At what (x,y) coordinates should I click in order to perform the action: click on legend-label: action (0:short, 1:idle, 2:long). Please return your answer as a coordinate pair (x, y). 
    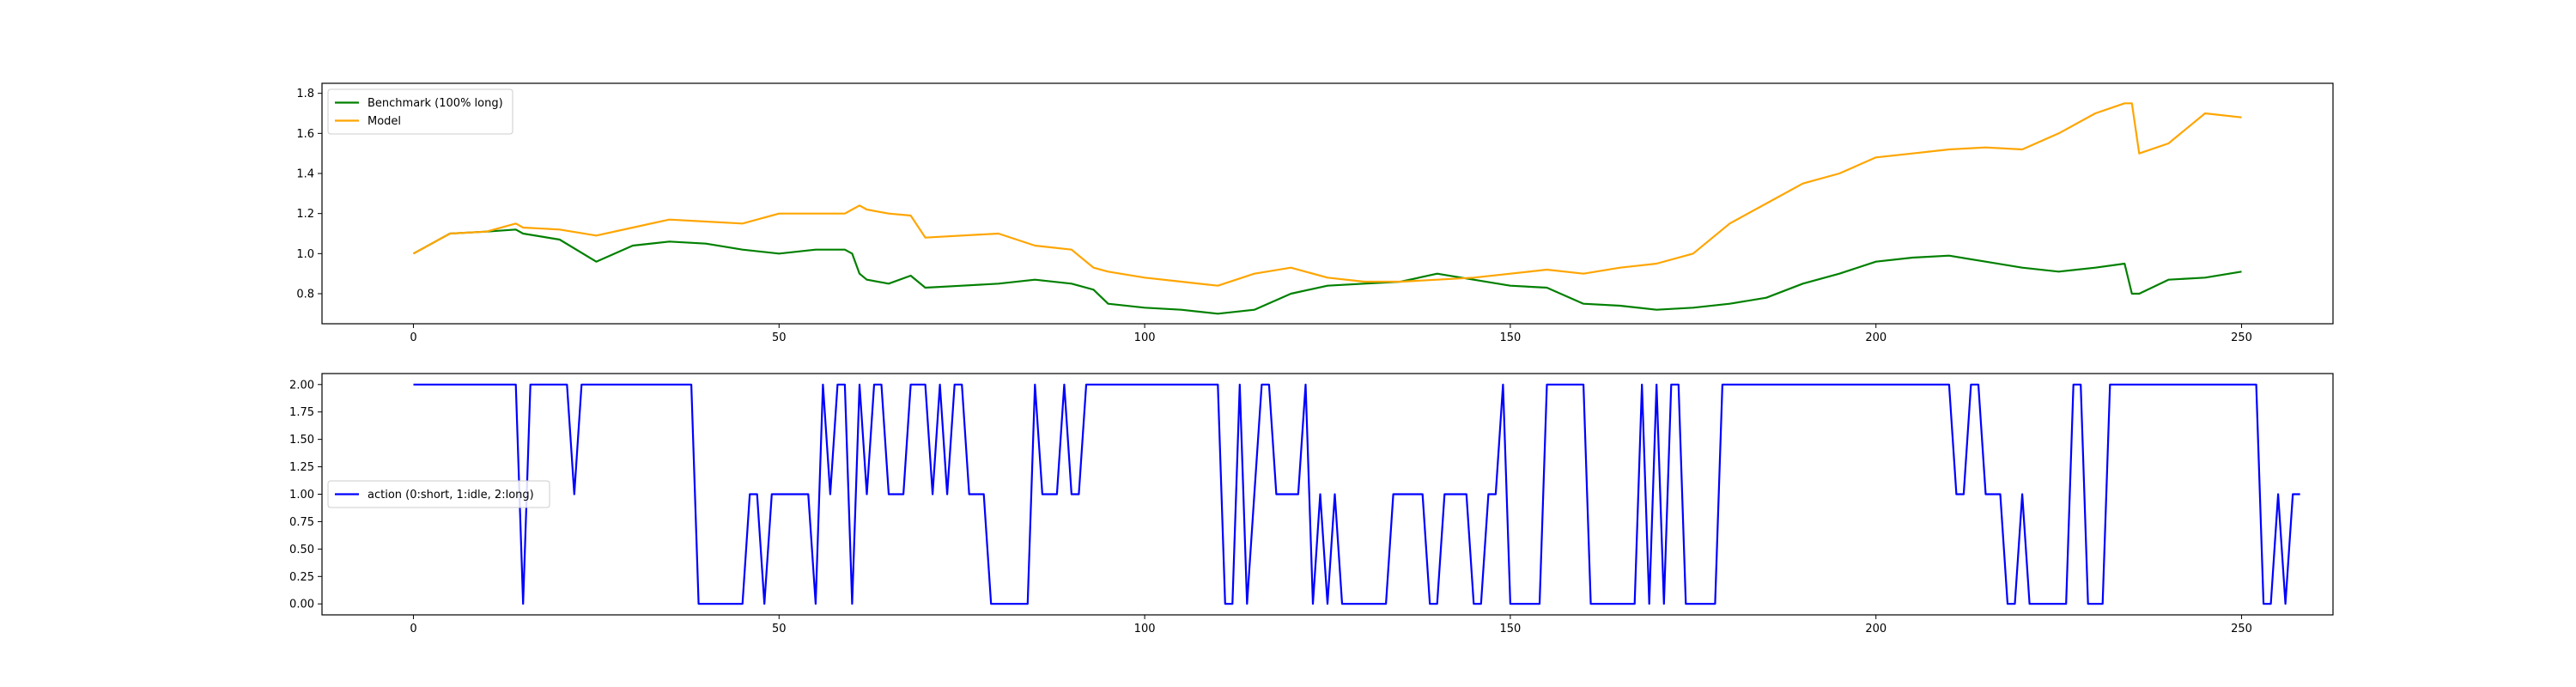
    Looking at the image, I should click on (451, 495).